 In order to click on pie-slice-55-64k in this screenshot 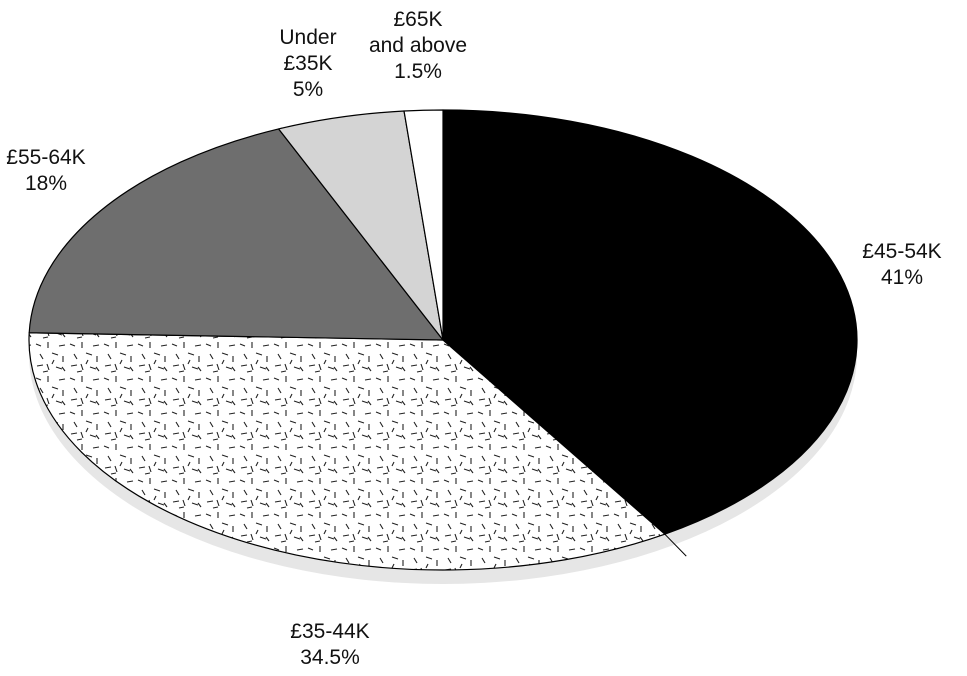, I will do `click(236, 234)`.